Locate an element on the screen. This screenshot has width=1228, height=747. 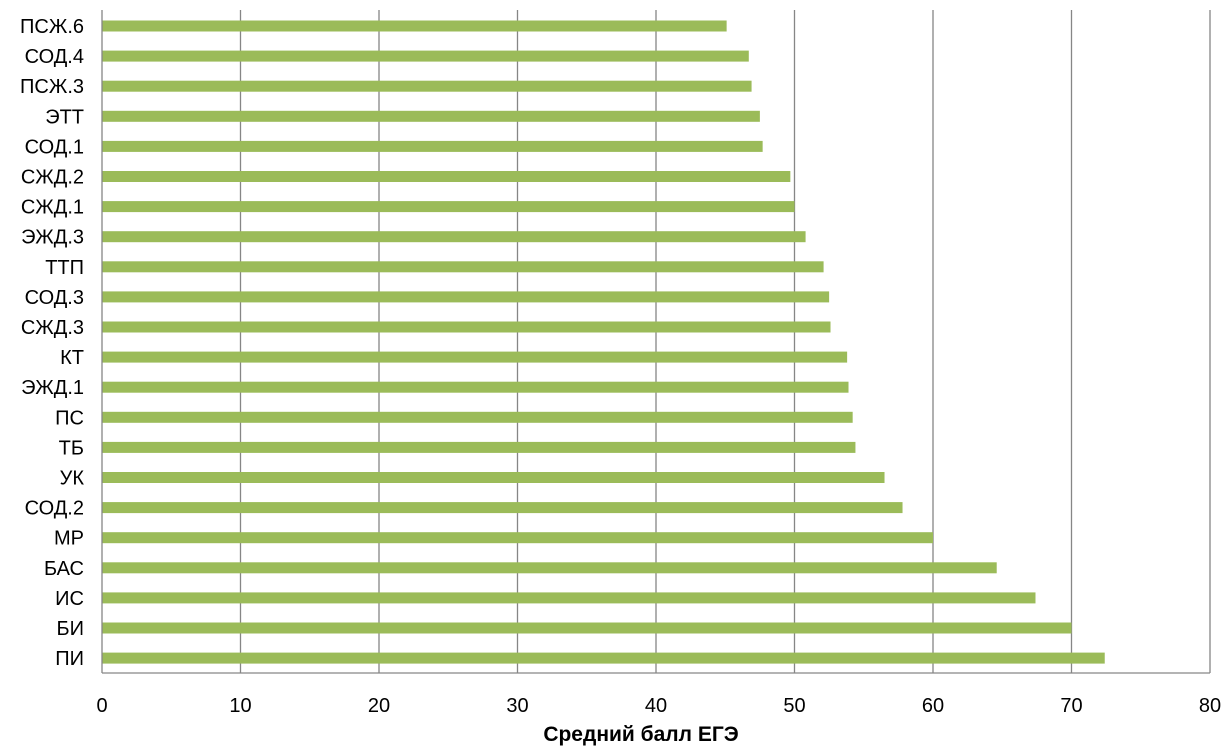
category-label-22: ПИ is located at coordinates (69, 659).